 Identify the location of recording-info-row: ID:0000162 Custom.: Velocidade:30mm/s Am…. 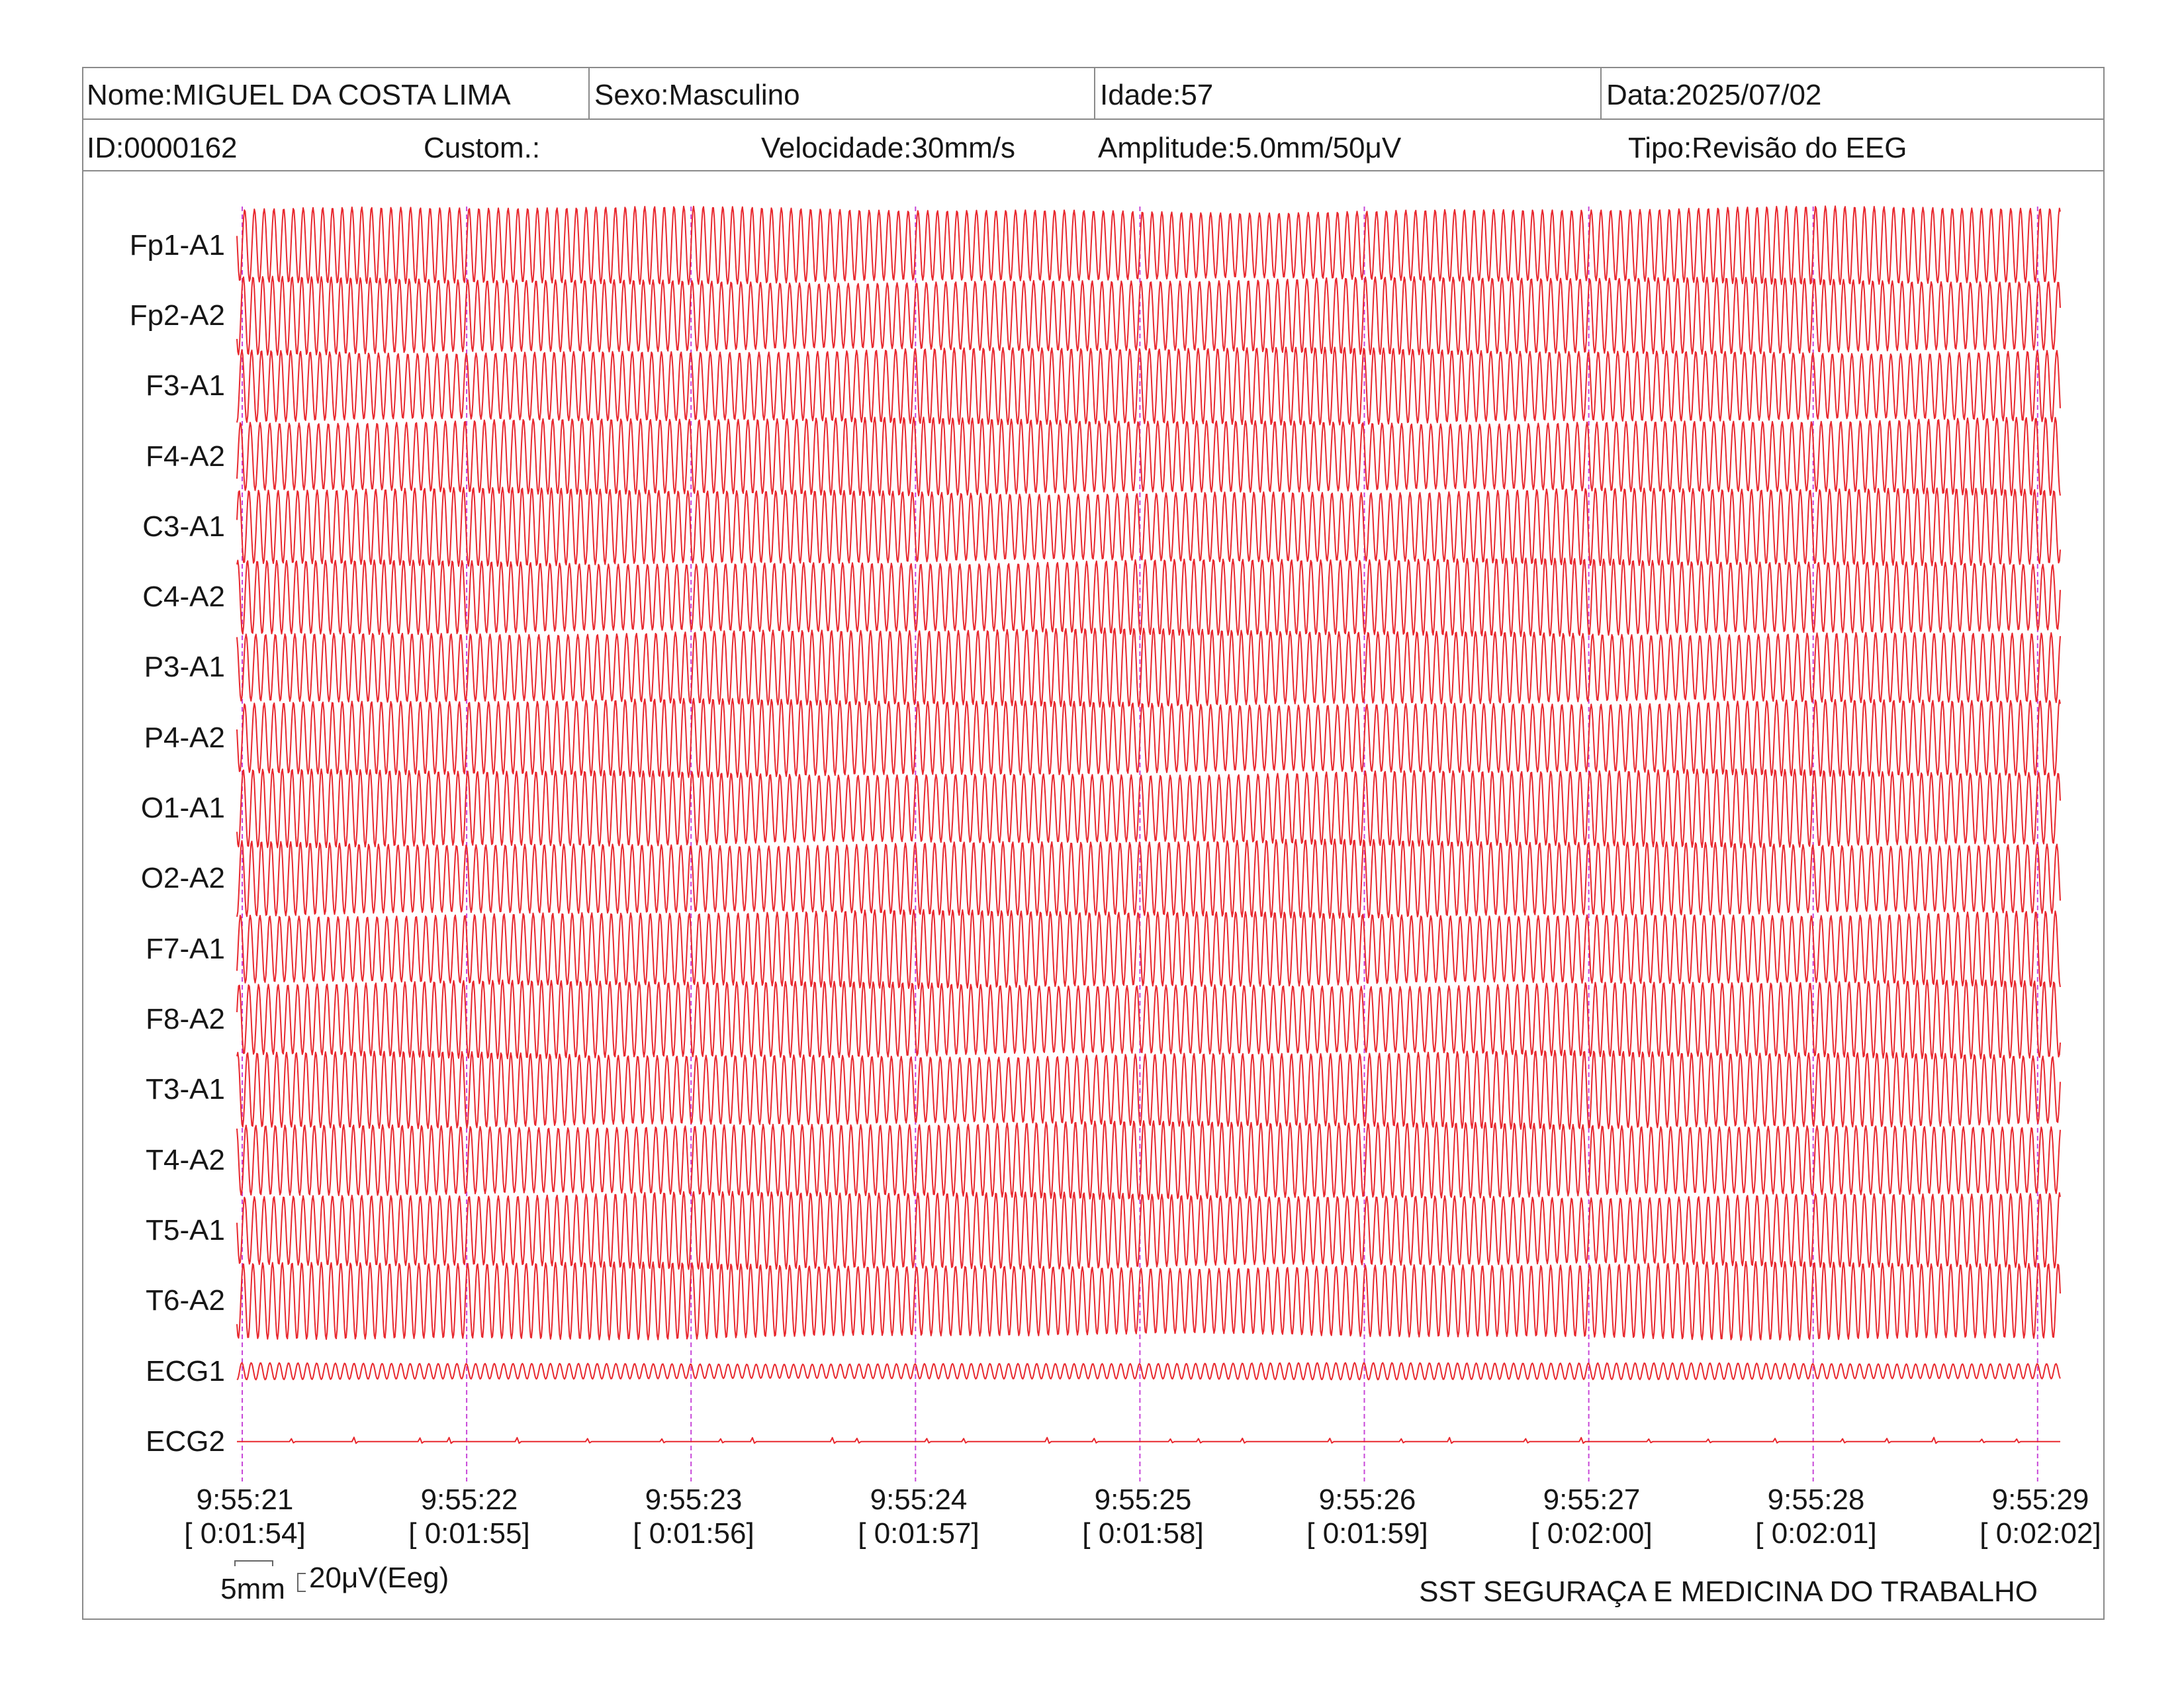
(1093, 145).